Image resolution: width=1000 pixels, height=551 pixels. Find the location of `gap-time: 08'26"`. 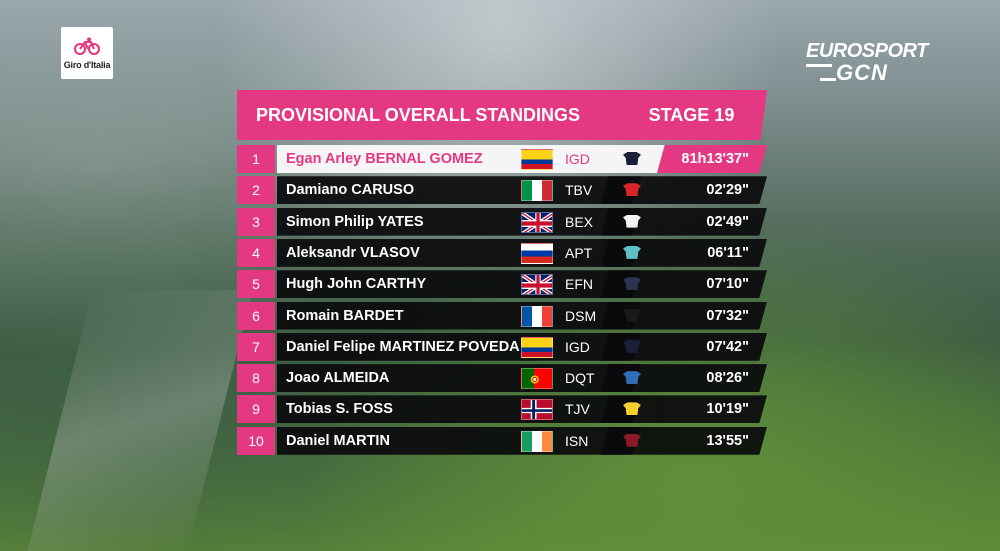

gap-time: 08'26" is located at coordinates (727, 378).